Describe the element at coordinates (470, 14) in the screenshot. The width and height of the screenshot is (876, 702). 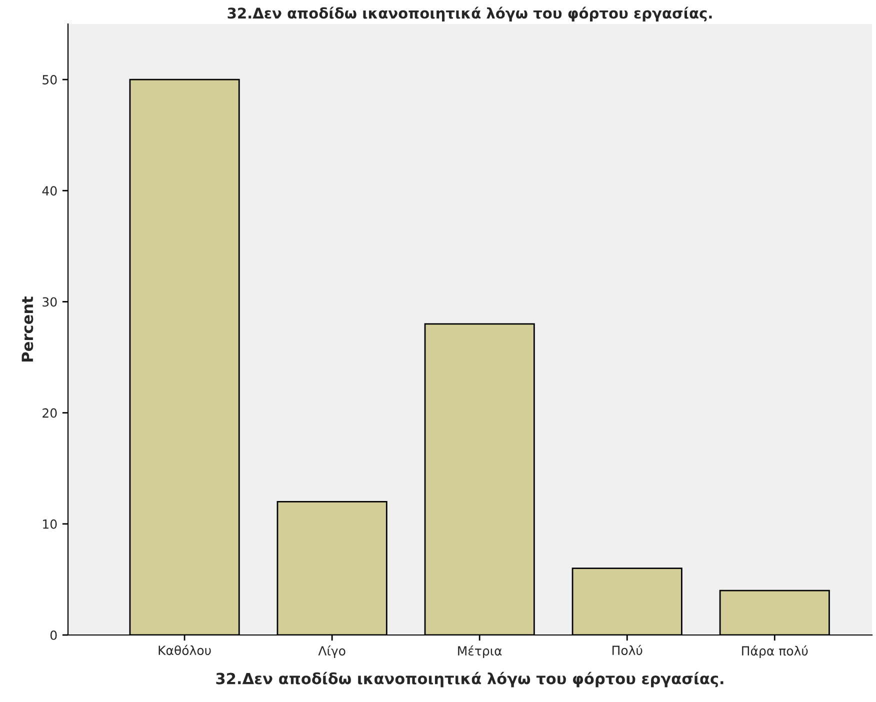
I see `chart-title: 32.Δεν αποδίδω ικανοποιητικά λόγω του φόρτου εργασίας.` at that location.